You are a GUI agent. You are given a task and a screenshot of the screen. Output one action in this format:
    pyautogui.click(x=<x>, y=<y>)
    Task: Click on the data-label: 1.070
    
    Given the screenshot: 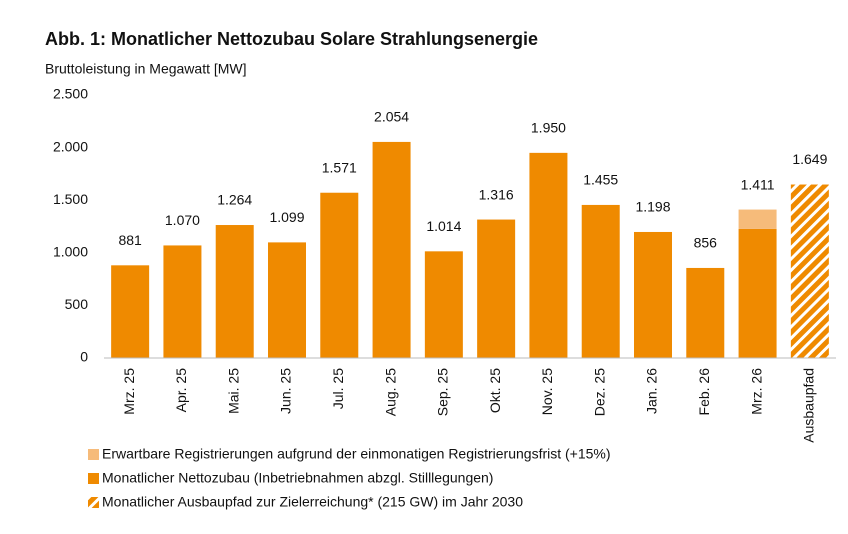 What is the action you would take?
    pyautogui.click(x=182, y=220)
    